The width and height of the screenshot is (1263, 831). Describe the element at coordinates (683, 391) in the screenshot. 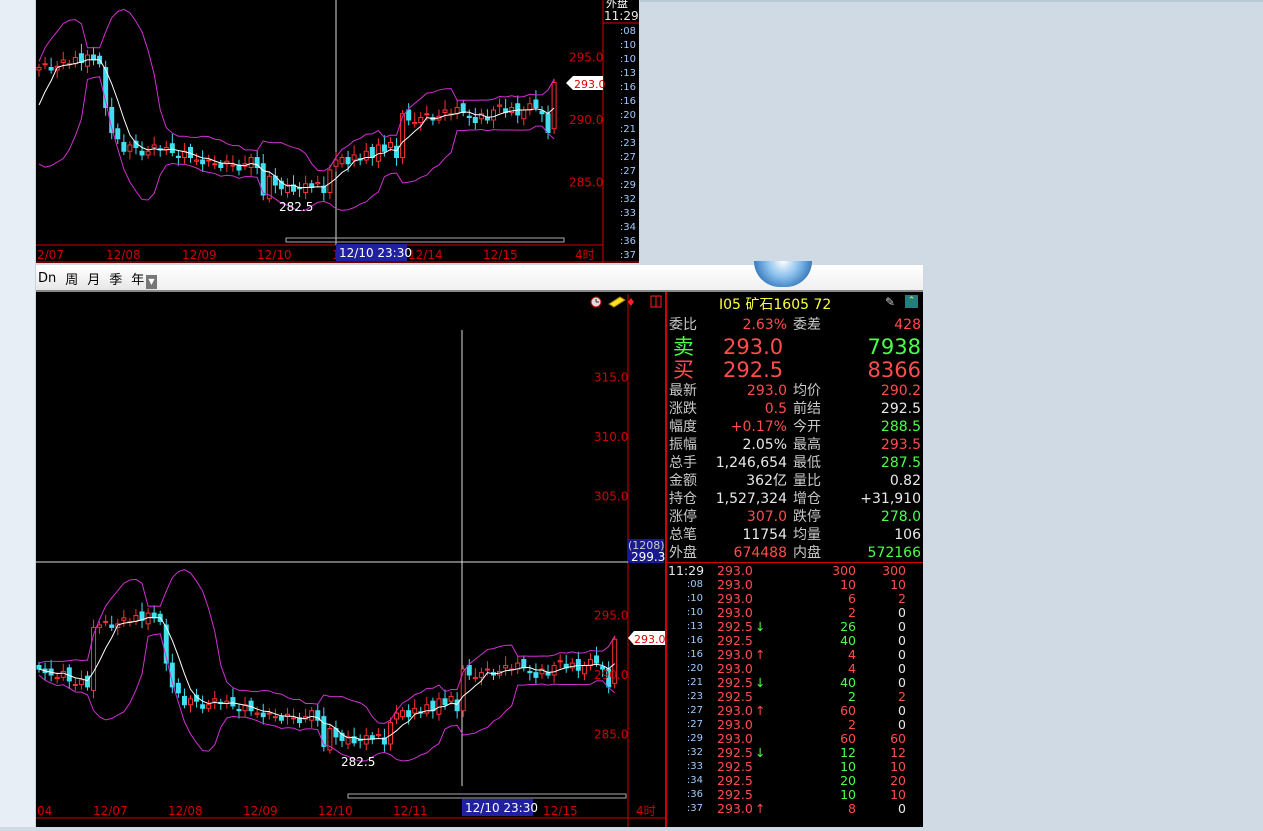

I see `label: 最新` at that location.